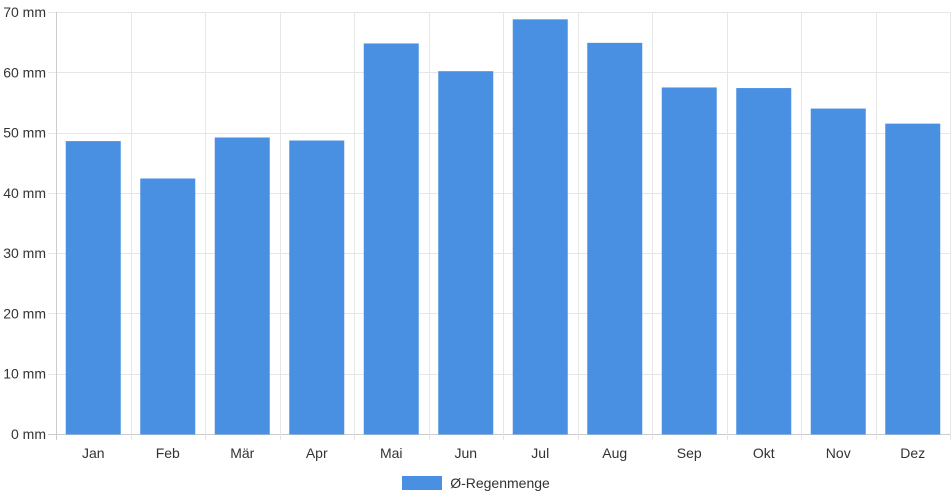 This screenshot has height=500, width=952. What do you see at coordinates (24, 223) in the screenshot?
I see `y-axis-ticks: 0 mm 10 mm 20 mm 30 mm 40 mm 50 mm 60 mm 70 mm` at bounding box center [24, 223].